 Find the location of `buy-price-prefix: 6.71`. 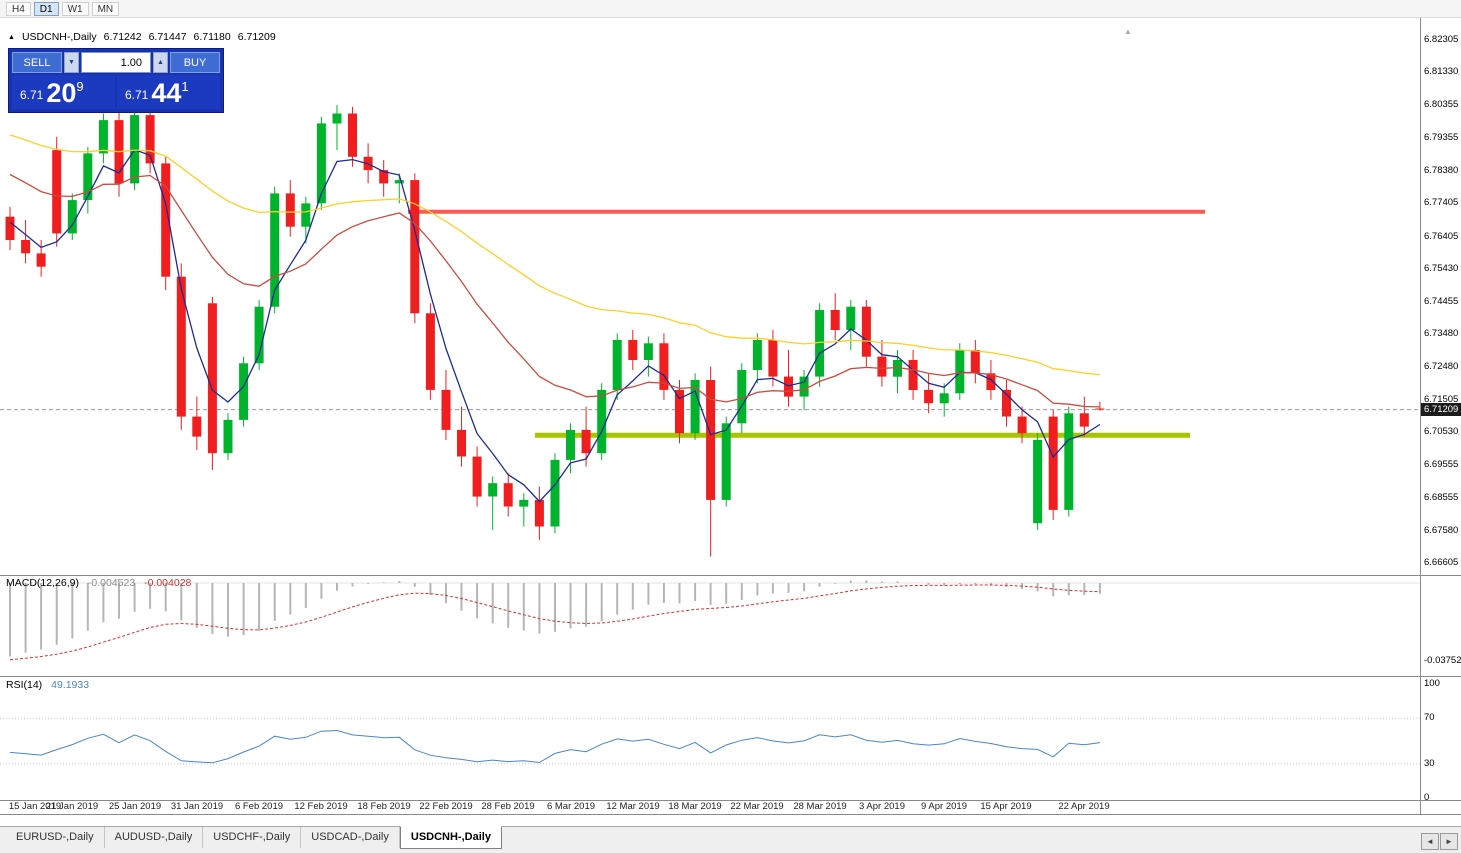

buy-price-prefix: 6.71 is located at coordinates (137, 95).